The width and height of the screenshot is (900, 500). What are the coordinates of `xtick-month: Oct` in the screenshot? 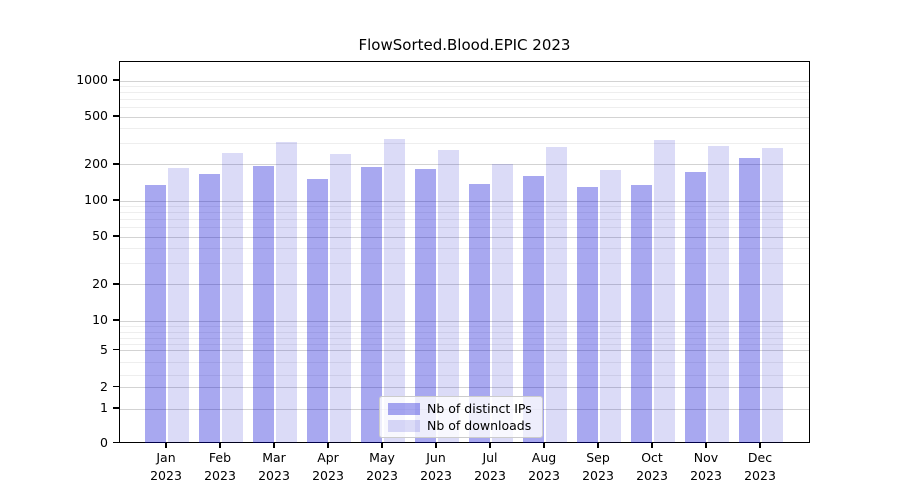 It's located at (652, 457).